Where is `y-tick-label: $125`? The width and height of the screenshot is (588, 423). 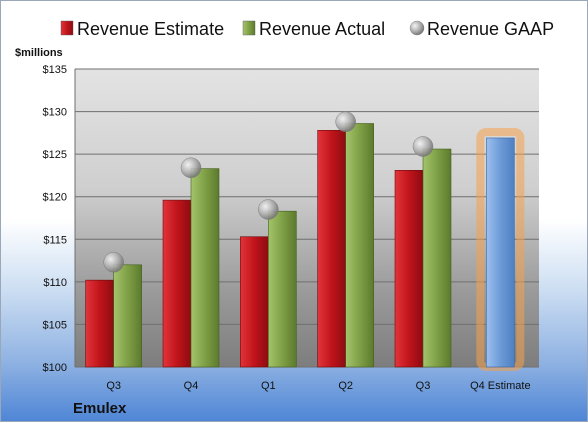
y-tick-label: $125 is located at coordinates (55, 155).